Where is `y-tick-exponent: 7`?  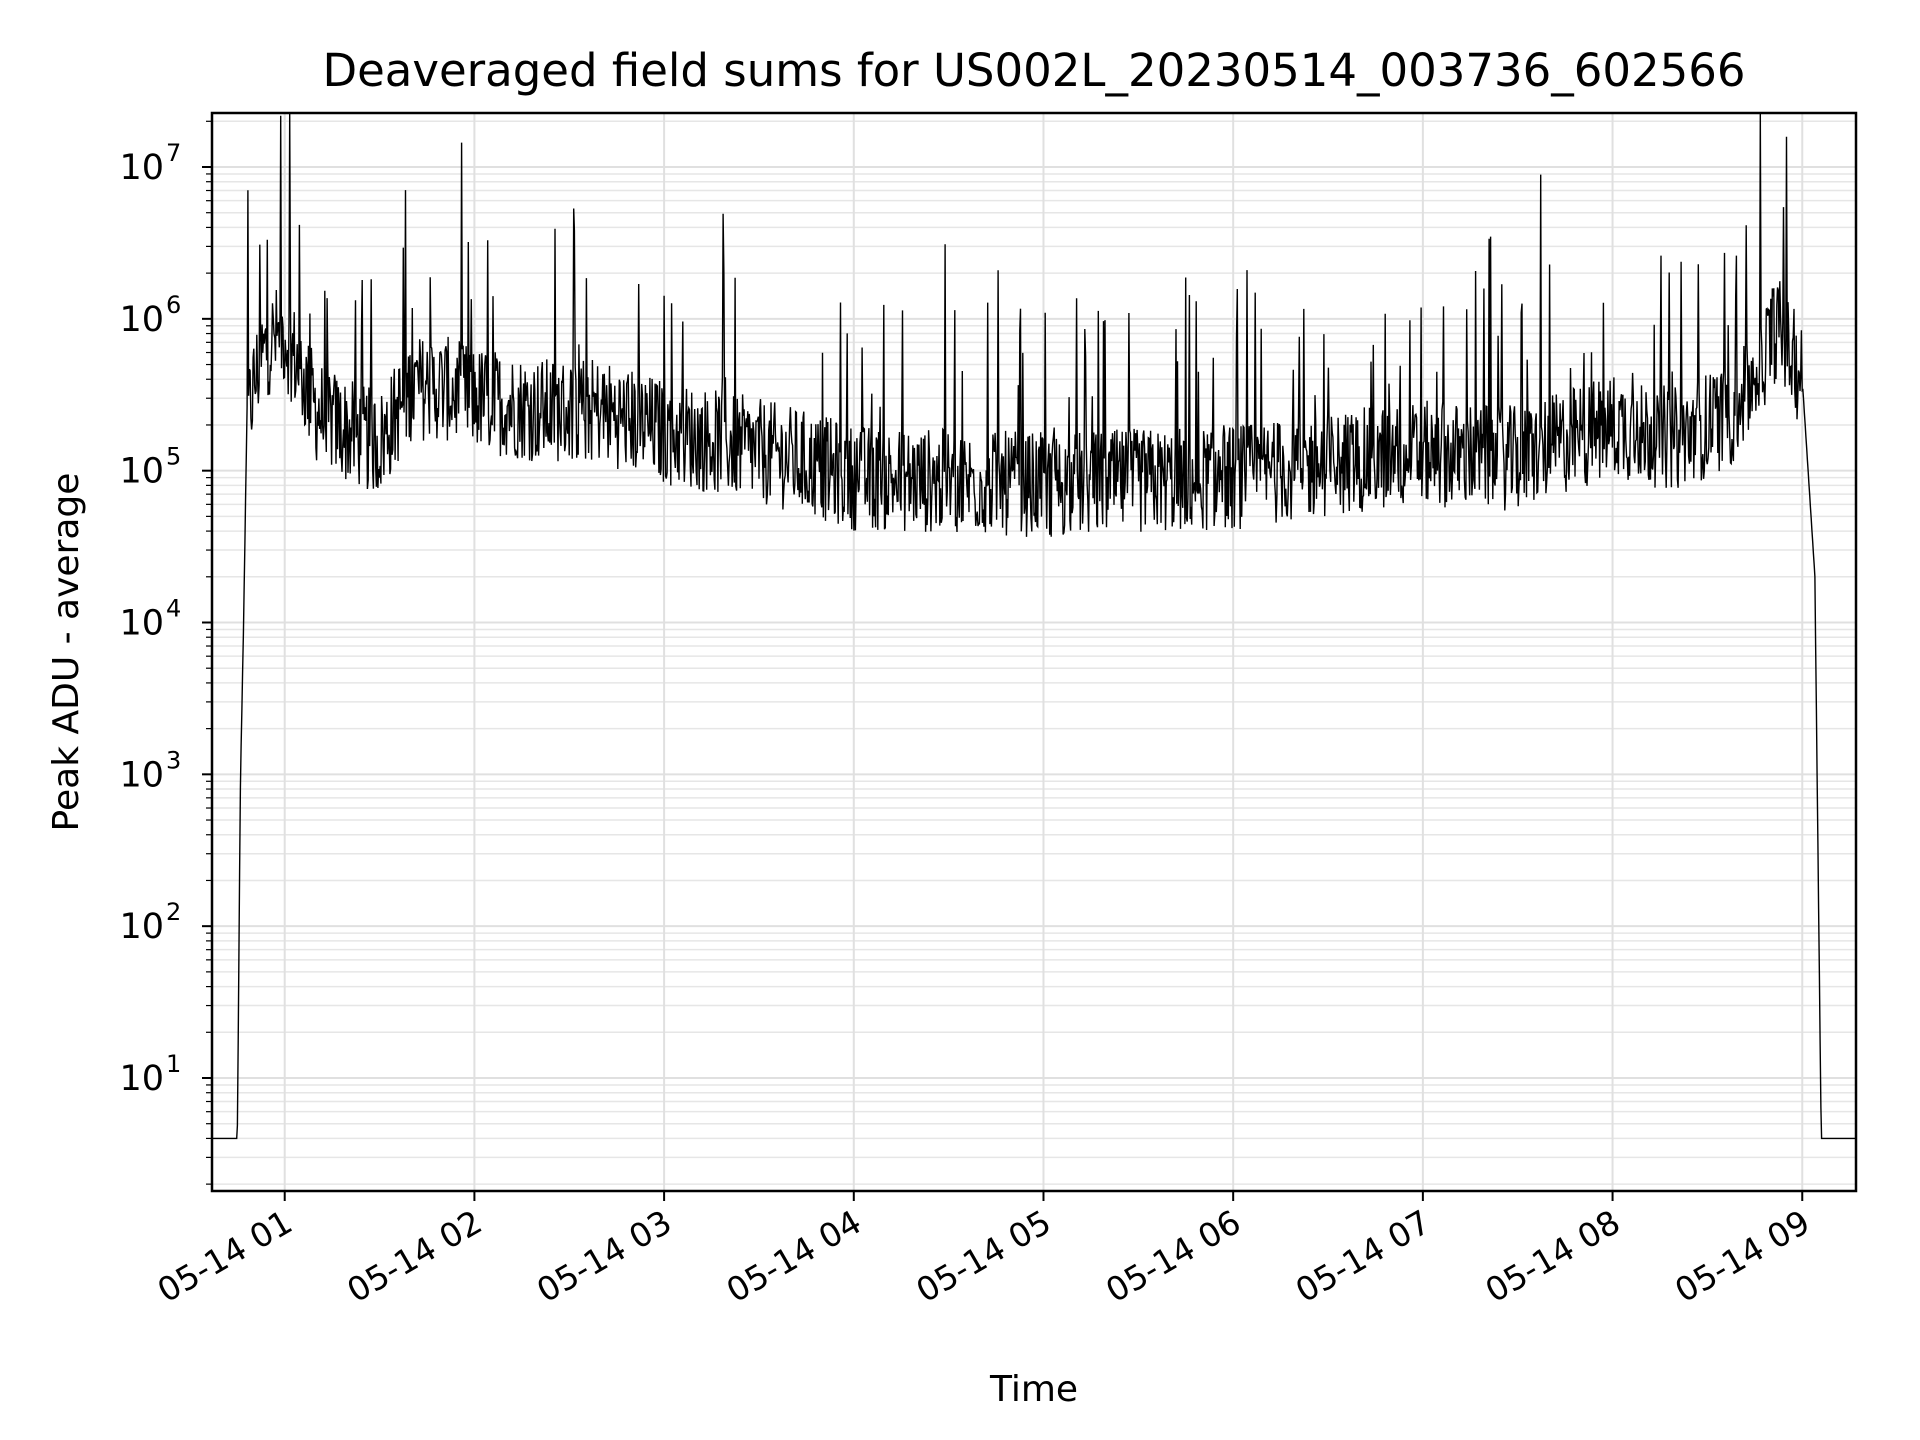
y-tick-exponent: 7 is located at coordinates (173, 153).